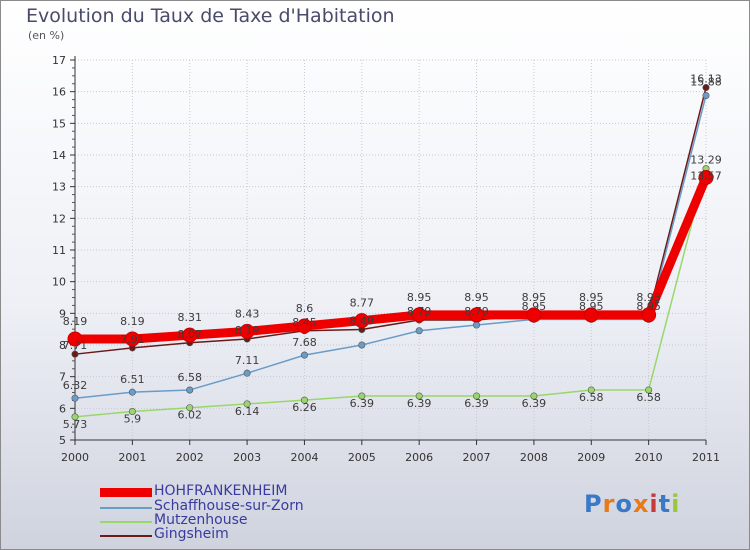  What do you see at coordinates (62, 345) in the screenshot?
I see `y-tick-label: 8` at bounding box center [62, 345].